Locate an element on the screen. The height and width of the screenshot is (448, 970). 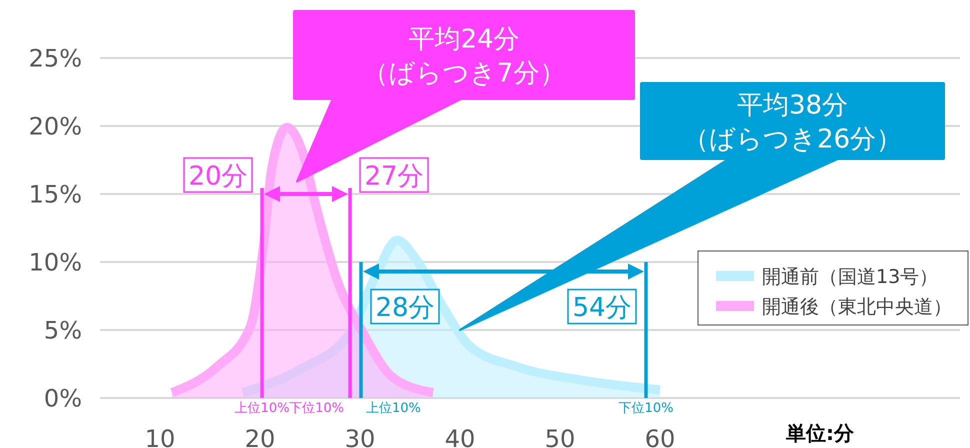
x-tick-label: 20 is located at coordinates (260, 436).